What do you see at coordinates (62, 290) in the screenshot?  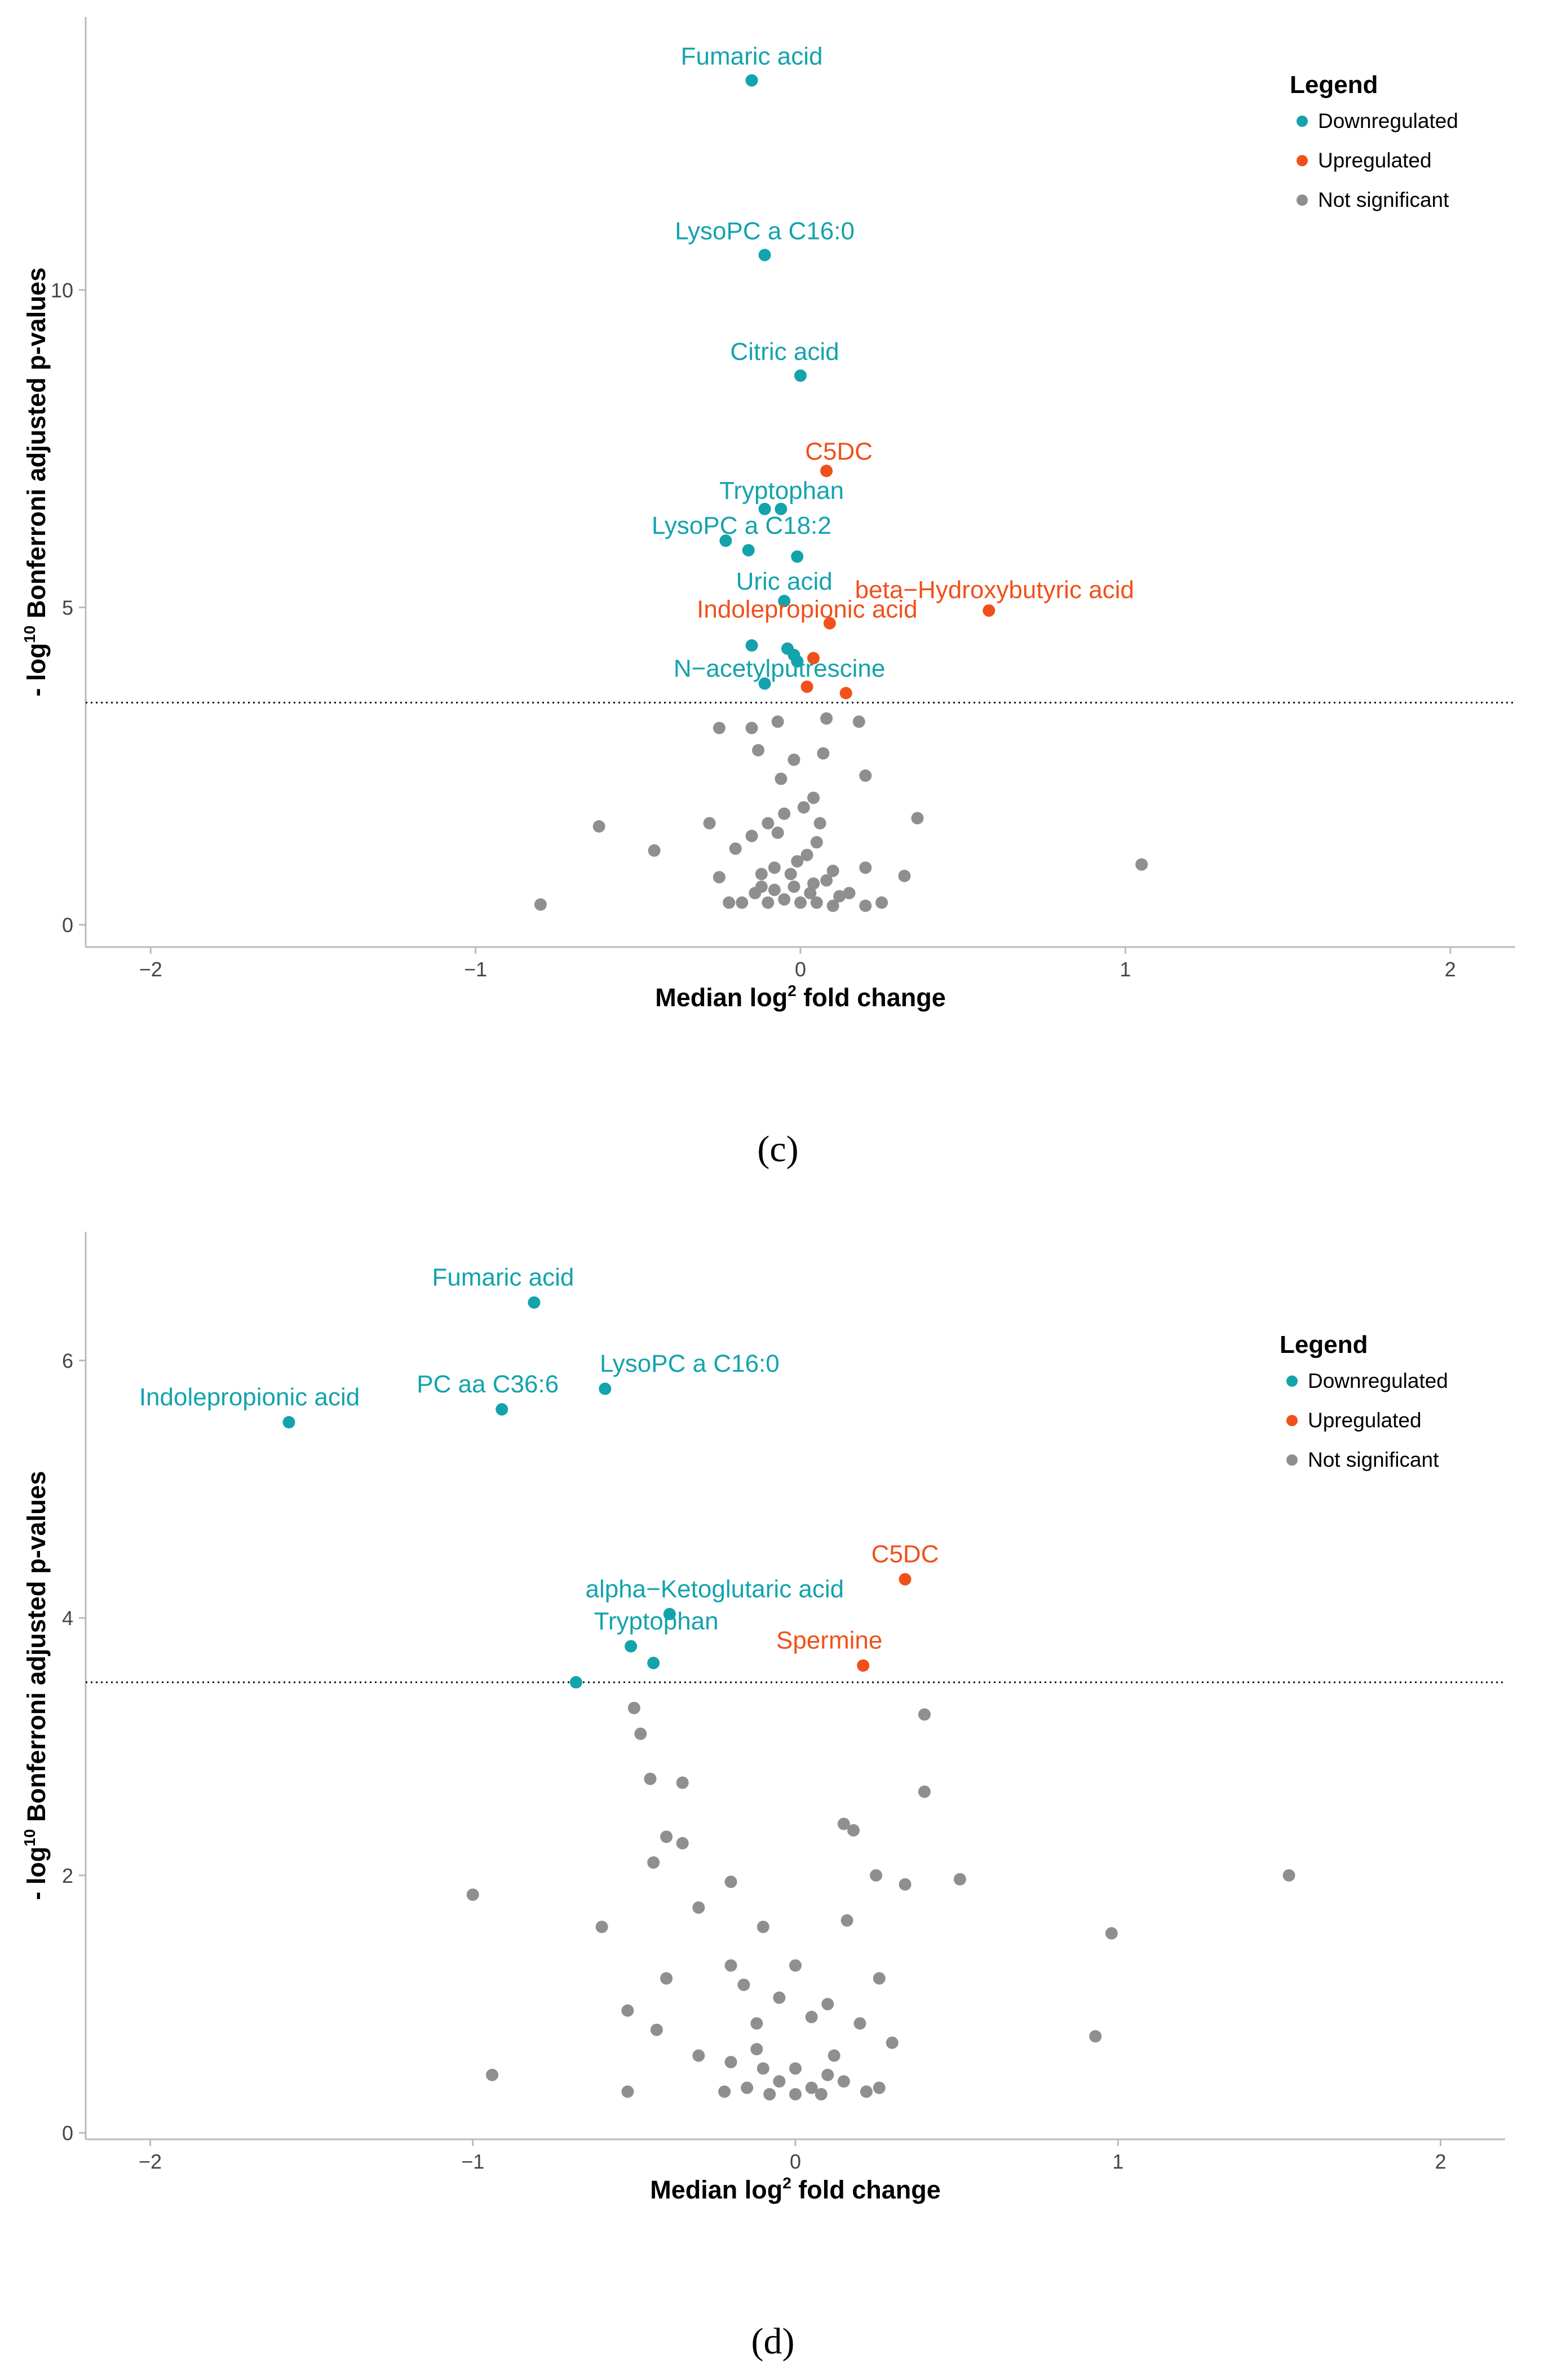 I see `y-tick-label: 10` at bounding box center [62, 290].